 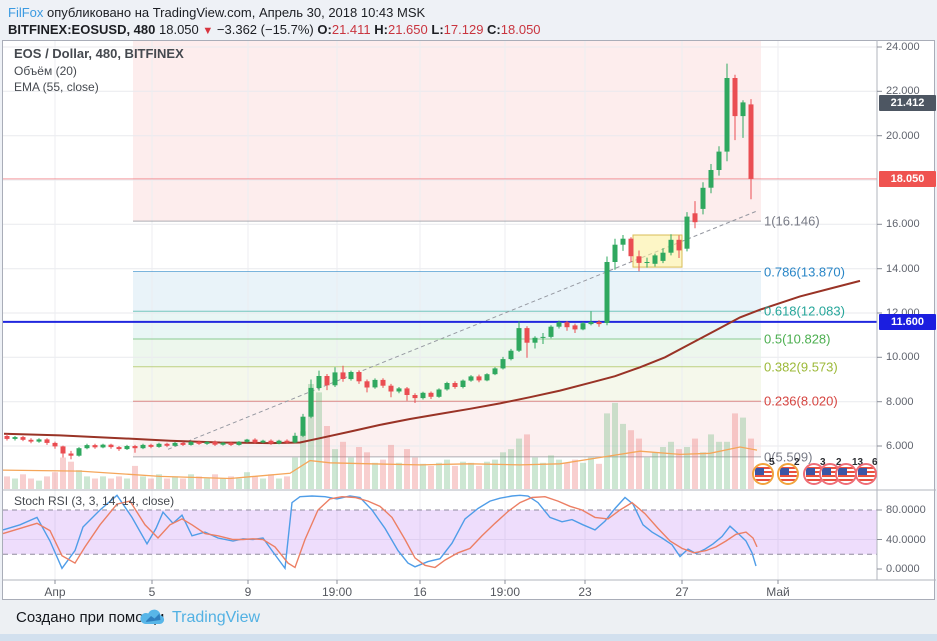 I want to click on high-label: H:, so click(x=381, y=29).